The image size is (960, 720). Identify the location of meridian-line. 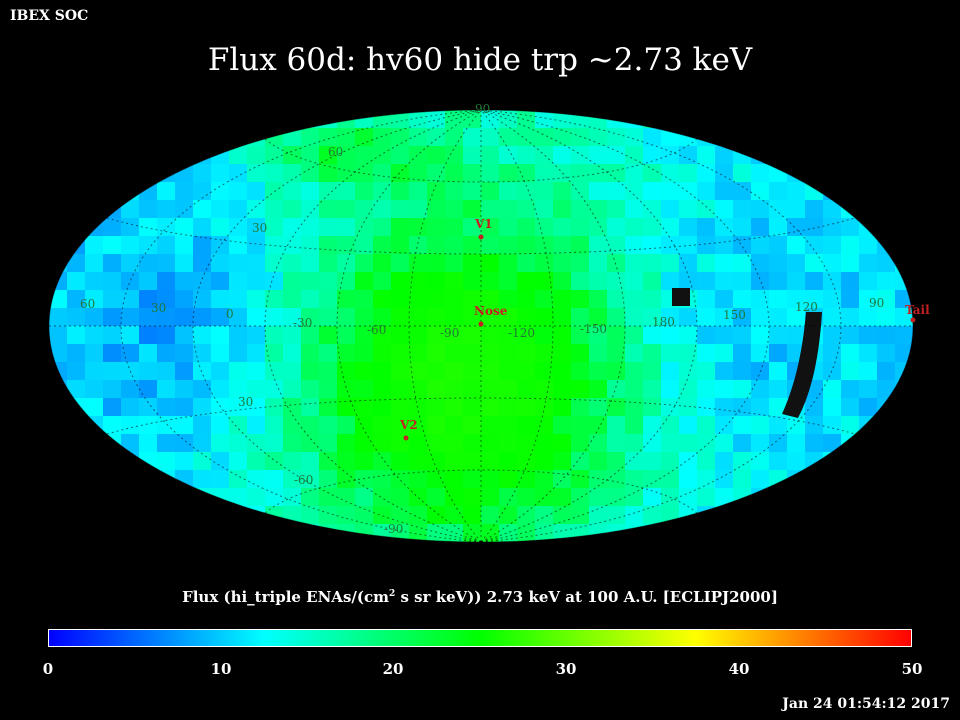
(409, 326).